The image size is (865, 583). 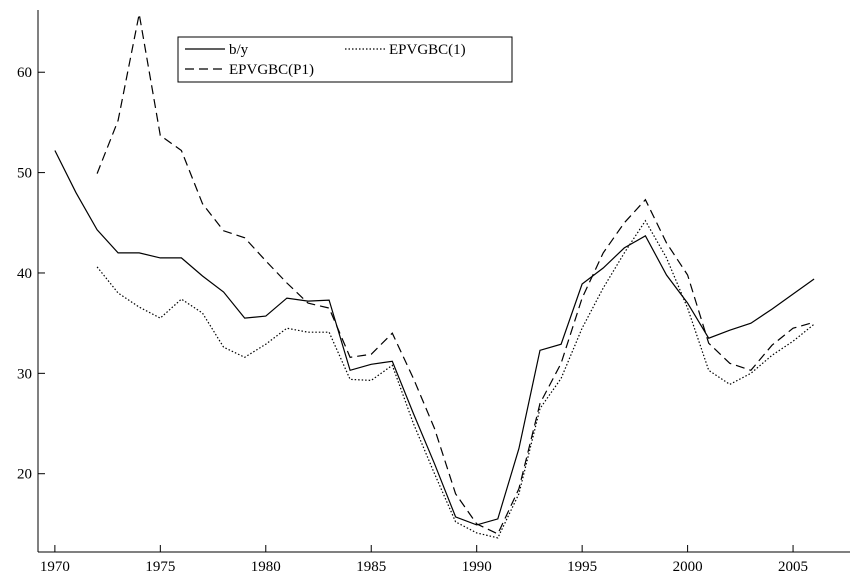 I want to click on x-tick-label: 1970, so click(x=55, y=567).